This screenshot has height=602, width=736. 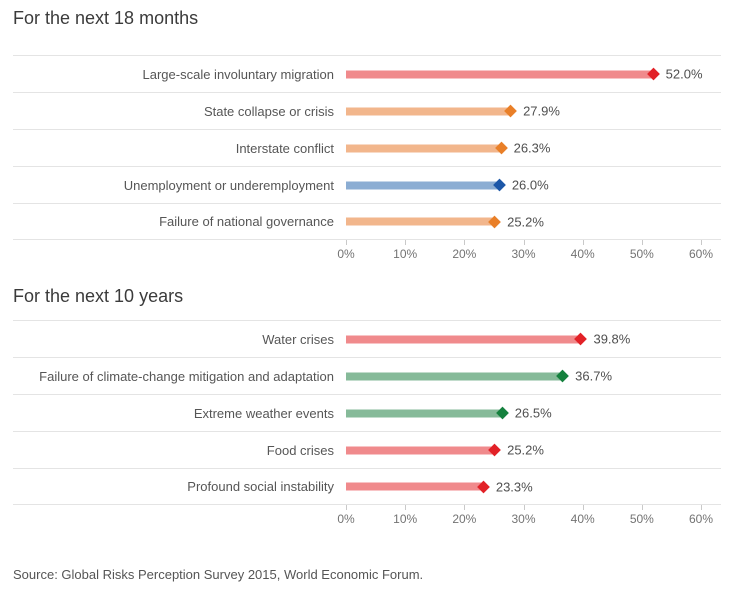 I want to click on value-label: 26.5%, so click(x=533, y=413).